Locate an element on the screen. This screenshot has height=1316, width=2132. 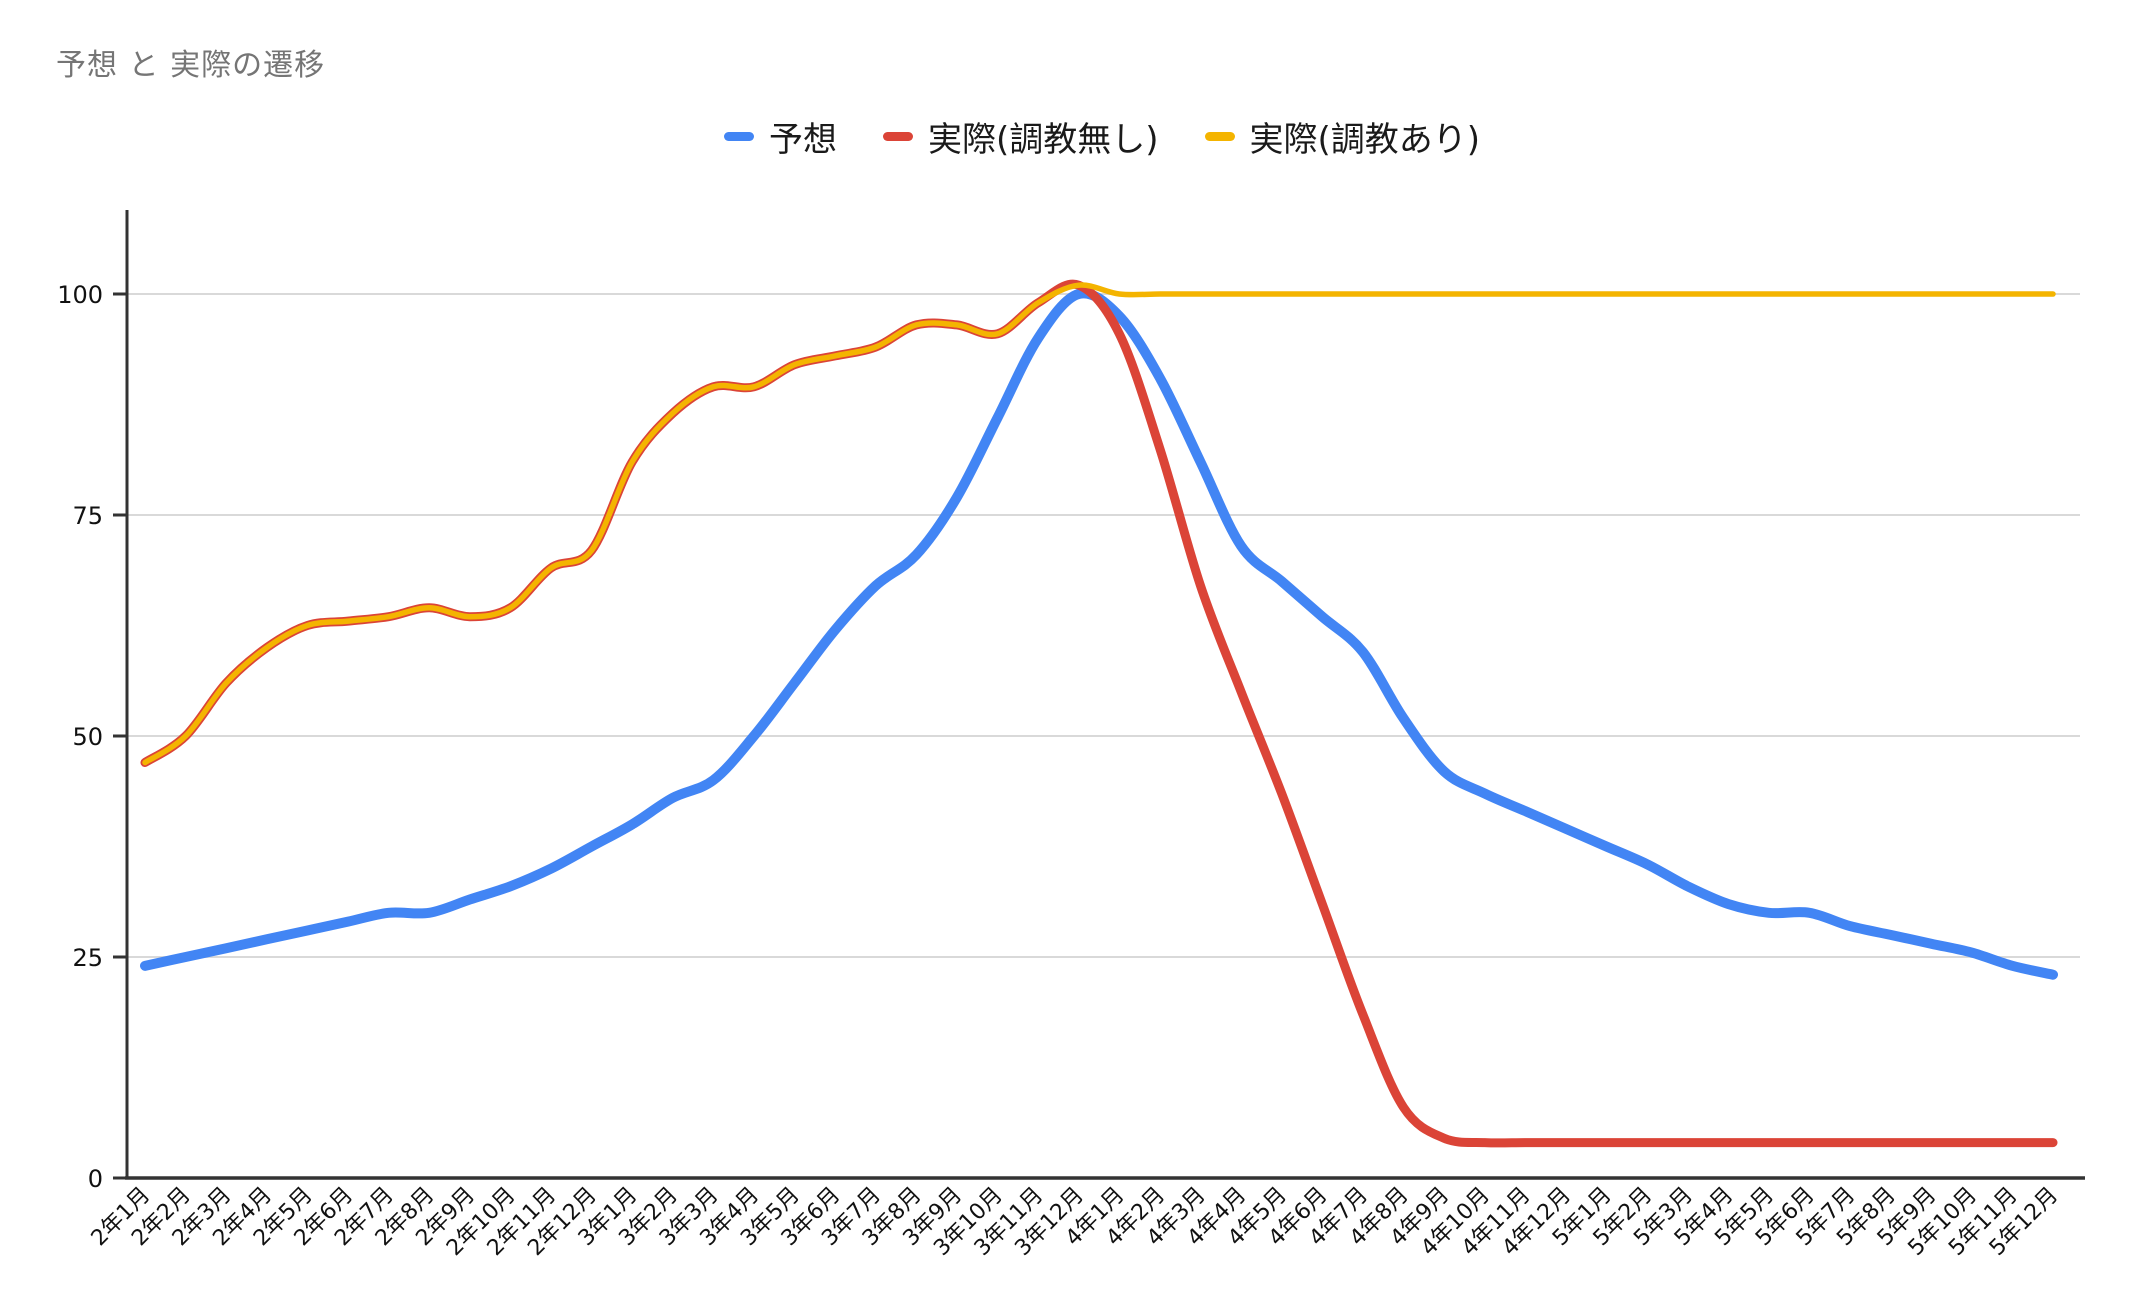
legend-item-actual-trained: 実際(調教あり) is located at coordinates (1342, 136).